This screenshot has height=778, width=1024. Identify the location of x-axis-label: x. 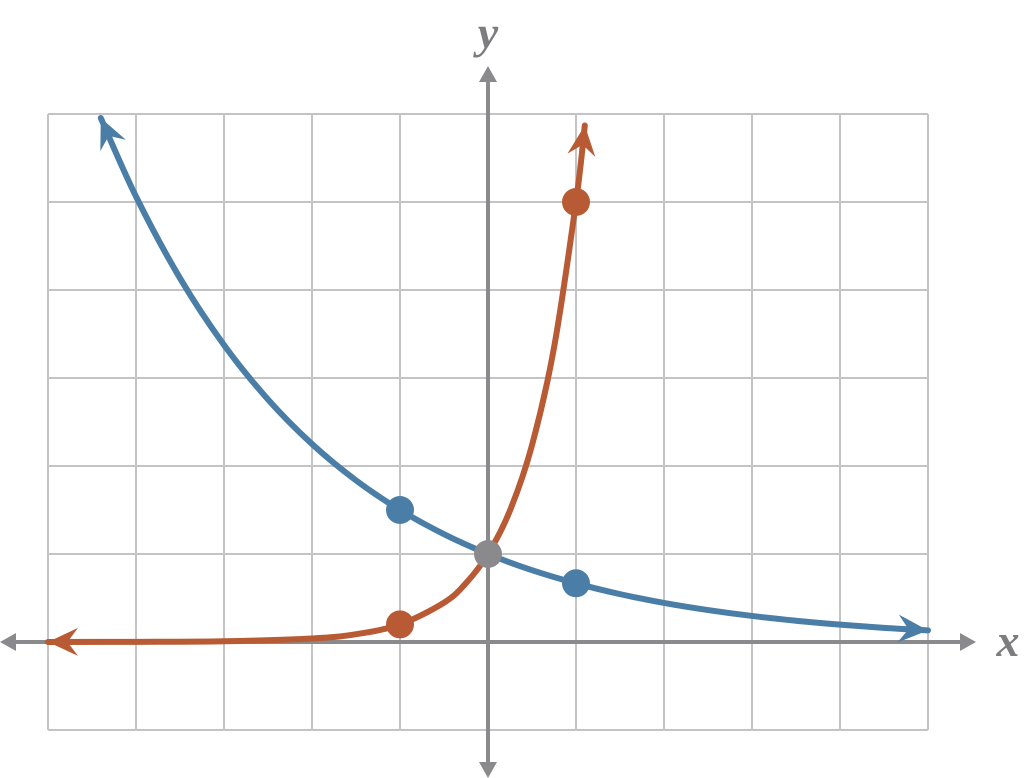
(1008, 640).